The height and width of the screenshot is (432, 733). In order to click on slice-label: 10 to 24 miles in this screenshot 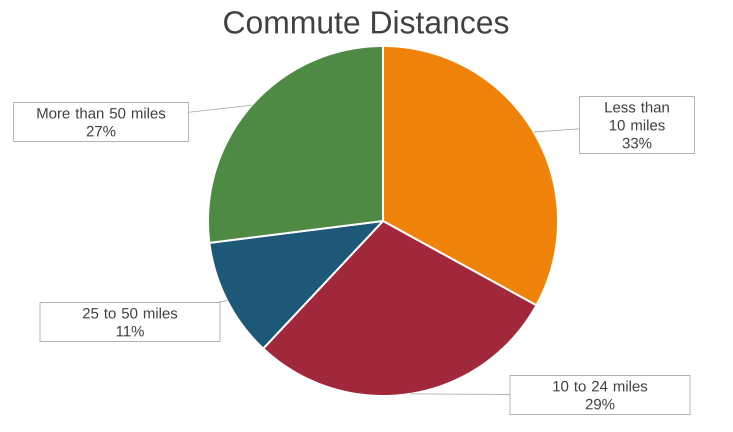, I will do `click(600, 386)`.